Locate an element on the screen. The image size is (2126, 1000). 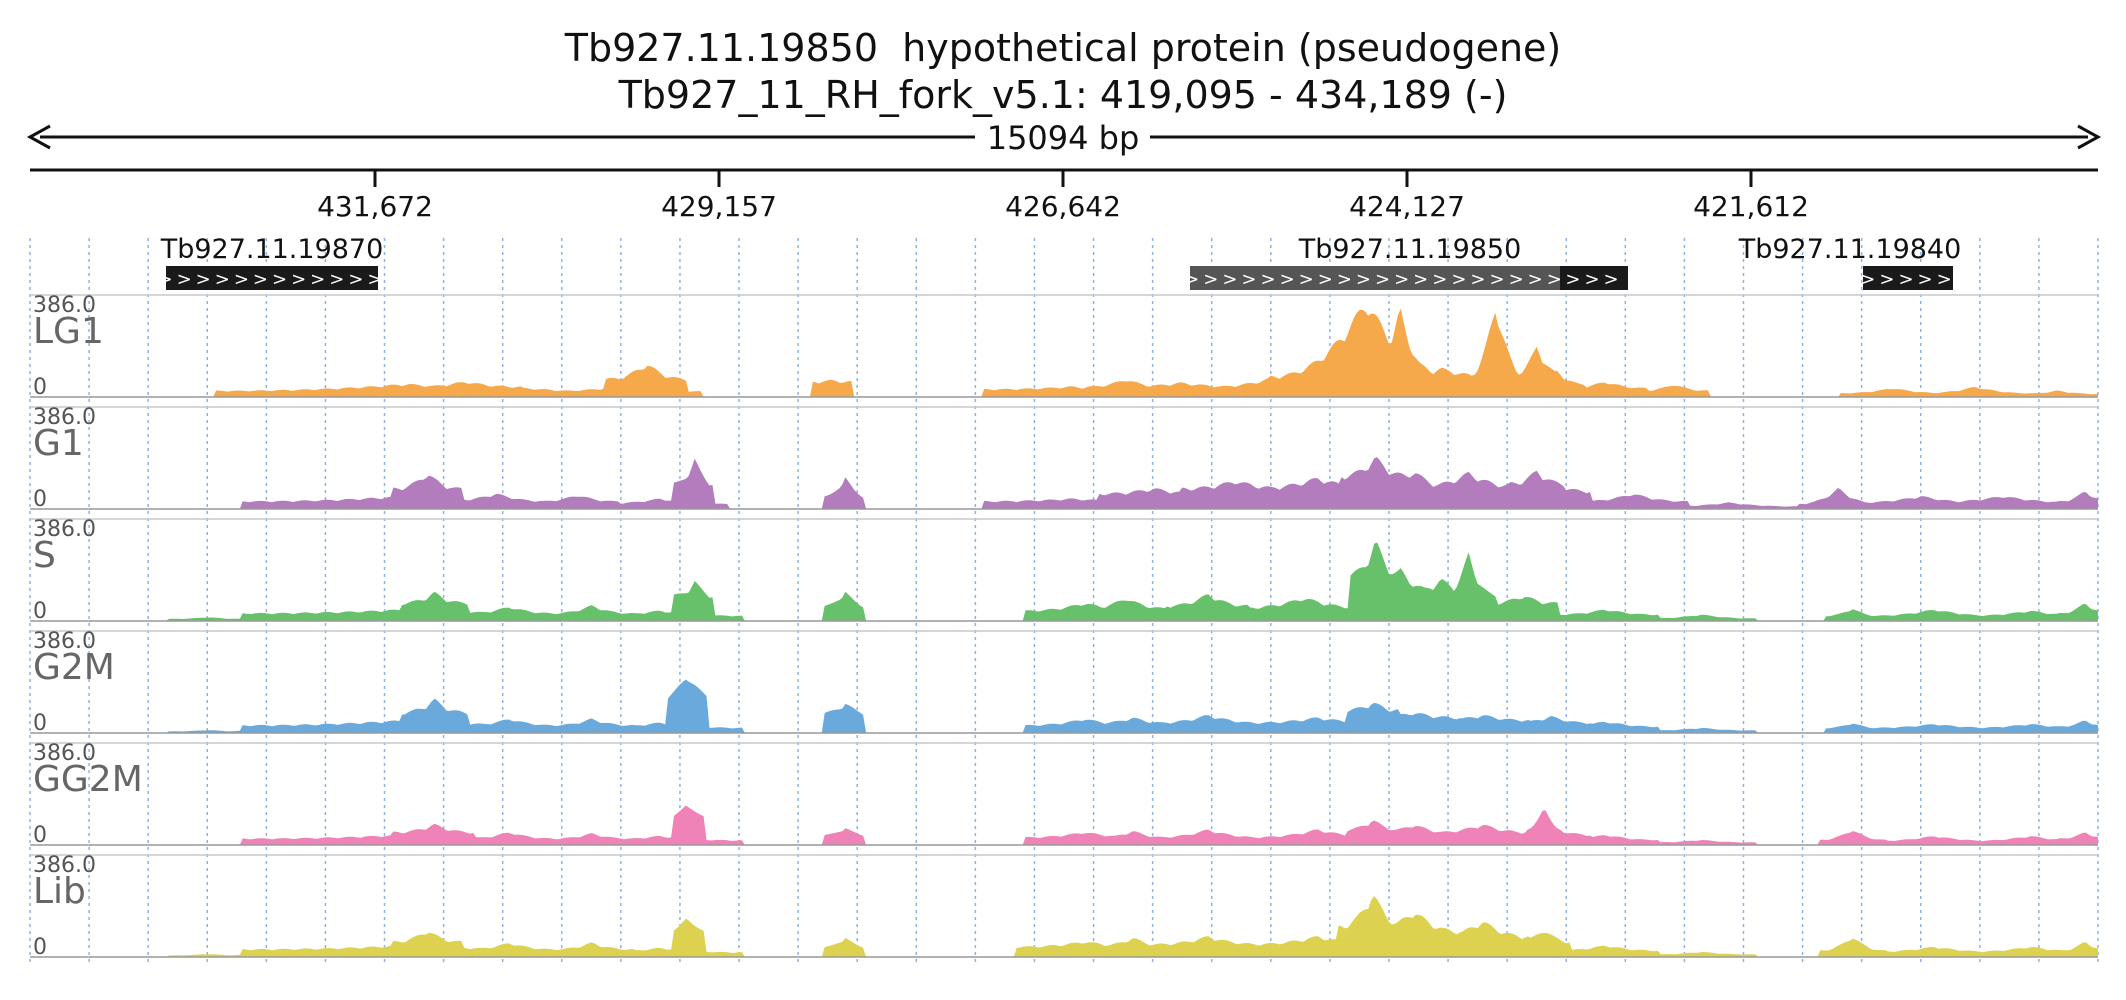
span-arrow-left-icon is located at coordinates (38, 137).